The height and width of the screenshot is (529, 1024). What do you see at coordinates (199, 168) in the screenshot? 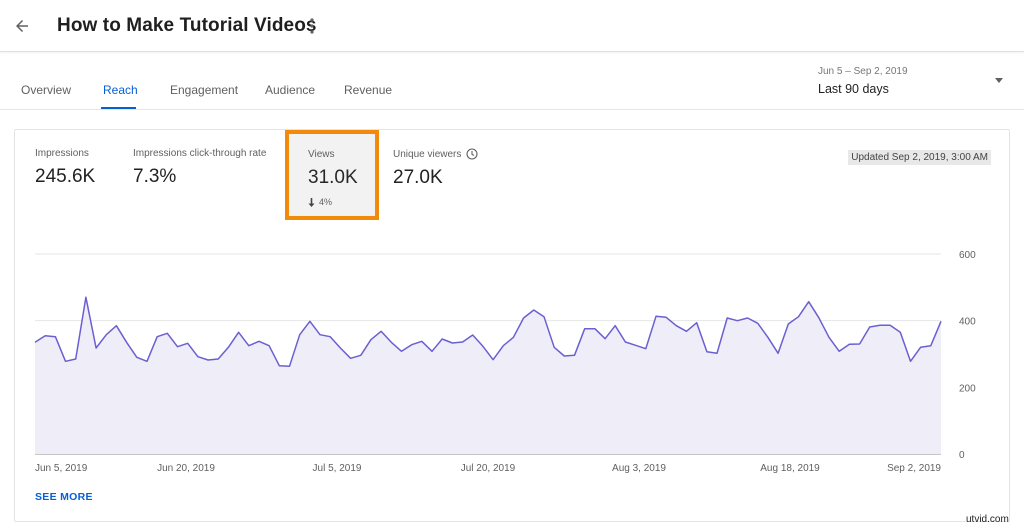
I see `metric-ctr: Impressions click-through rate 7.3%` at bounding box center [199, 168].